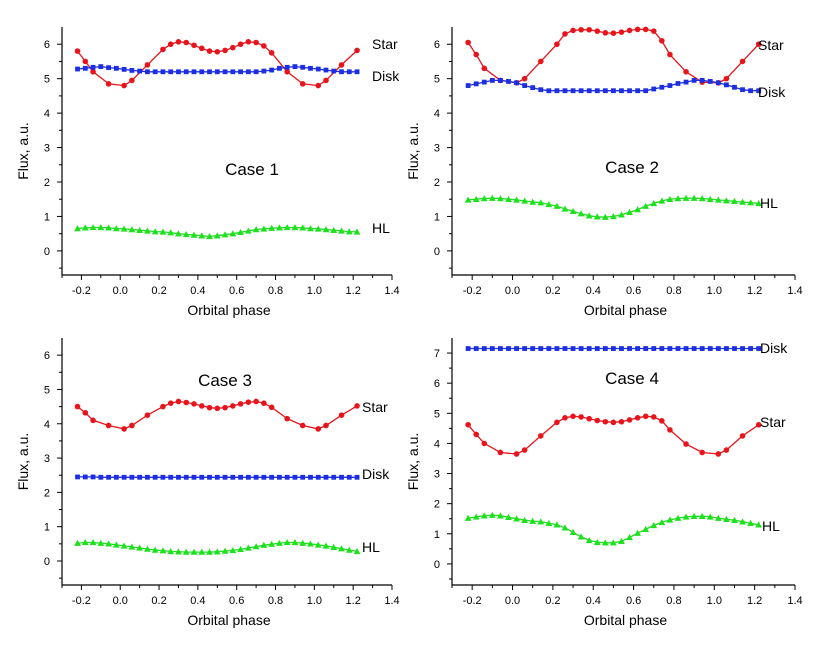  I want to click on series-label: Star, so click(771, 45).